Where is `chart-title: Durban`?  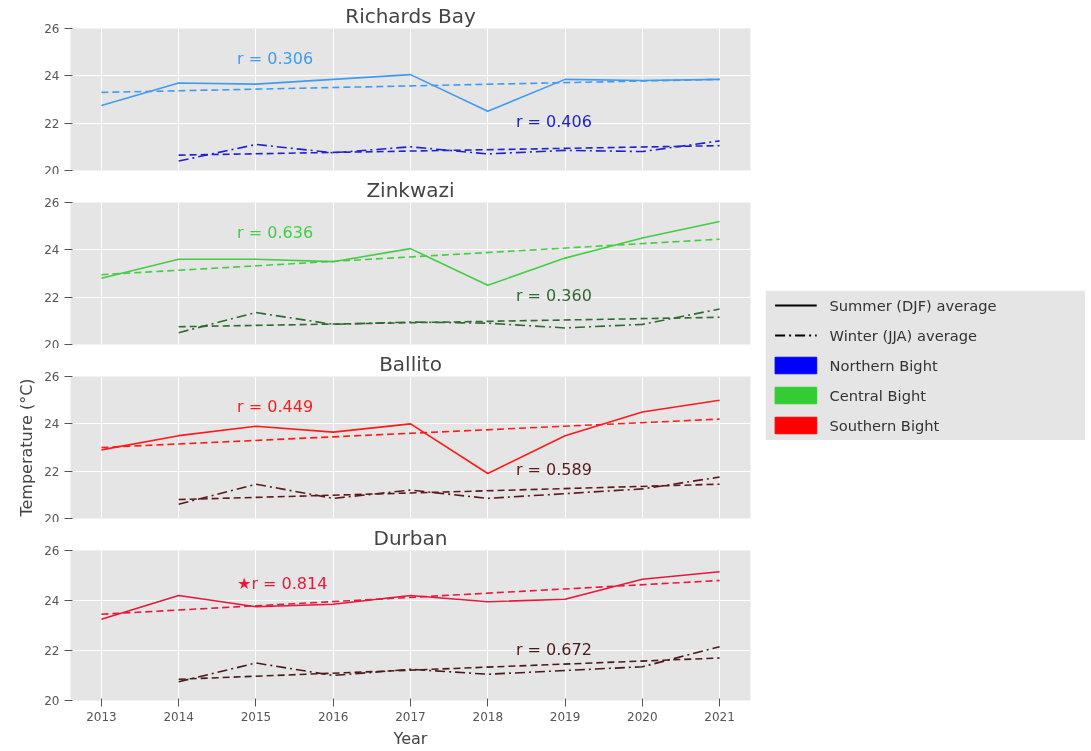
chart-title: Durban is located at coordinates (410, 537).